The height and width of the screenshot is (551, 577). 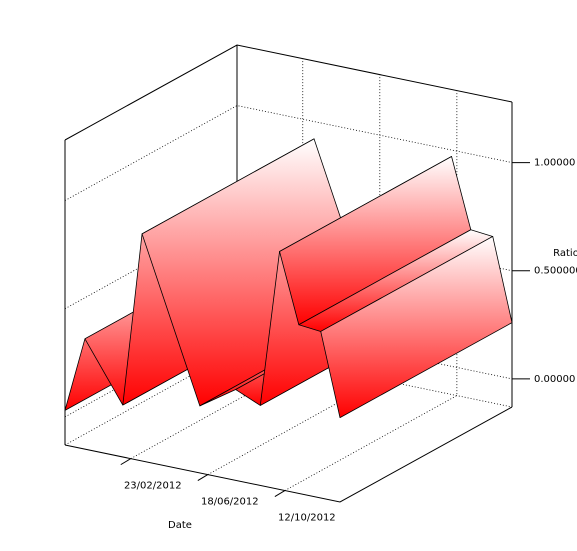 I want to click on x-axis-label: Date, so click(x=180, y=525).